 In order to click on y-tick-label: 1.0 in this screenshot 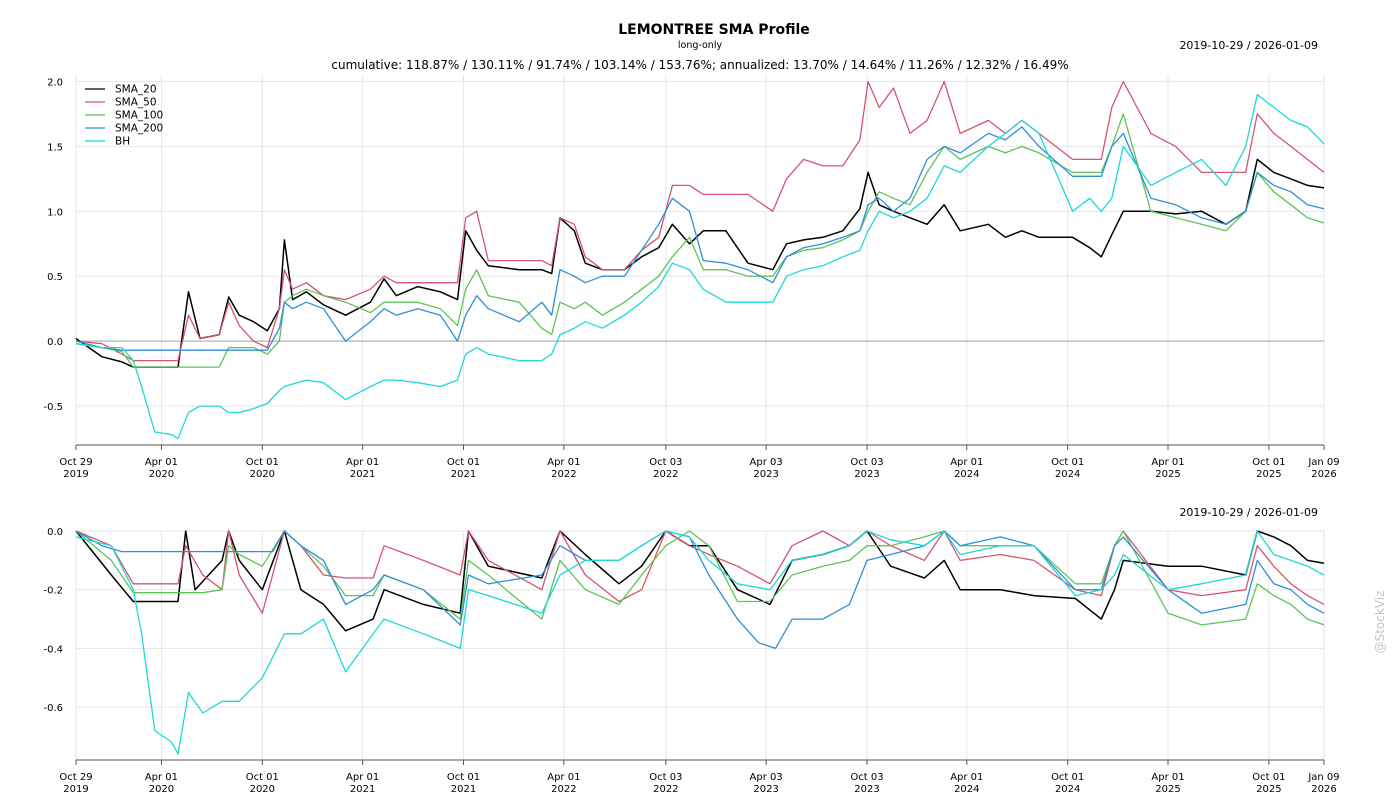, I will do `click(55, 212)`.